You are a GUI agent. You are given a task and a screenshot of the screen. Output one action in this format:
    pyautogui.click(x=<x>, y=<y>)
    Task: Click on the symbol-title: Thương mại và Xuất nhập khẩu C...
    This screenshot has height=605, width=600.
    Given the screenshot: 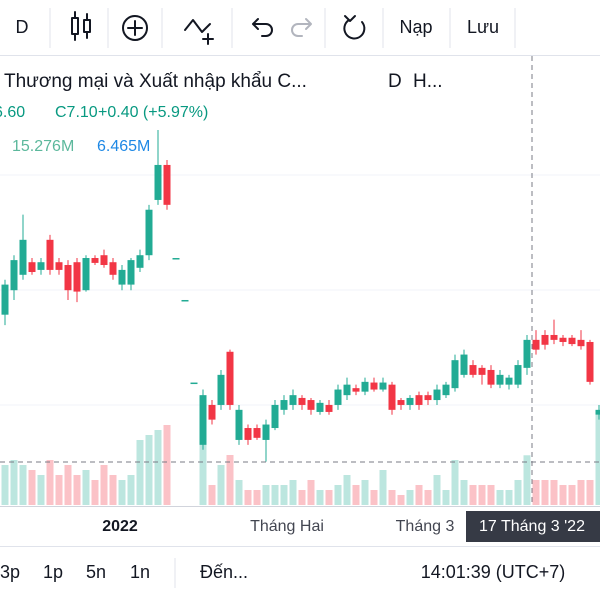 What is the action you would take?
    pyautogui.click(x=155, y=81)
    